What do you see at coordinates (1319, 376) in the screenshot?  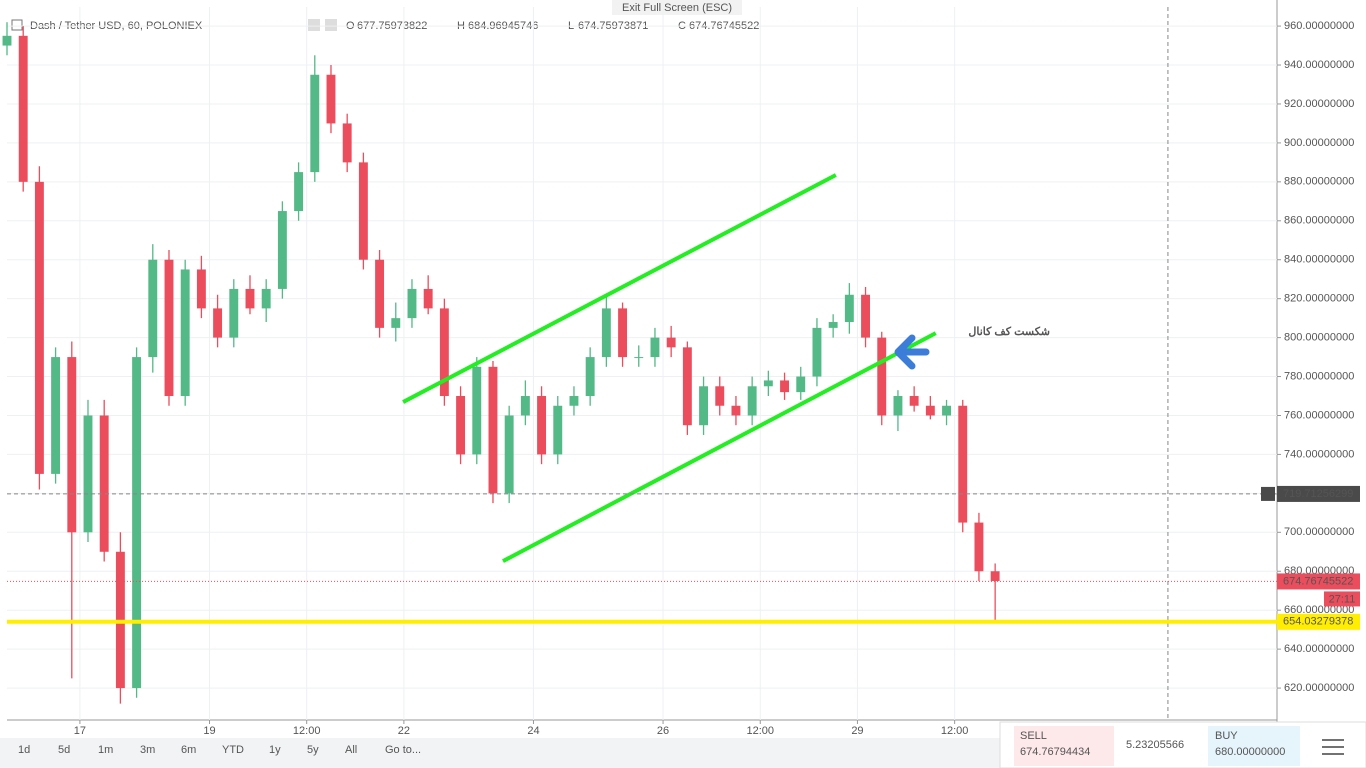 I see `y-tick-label: 780.00000000` at bounding box center [1319, 376].